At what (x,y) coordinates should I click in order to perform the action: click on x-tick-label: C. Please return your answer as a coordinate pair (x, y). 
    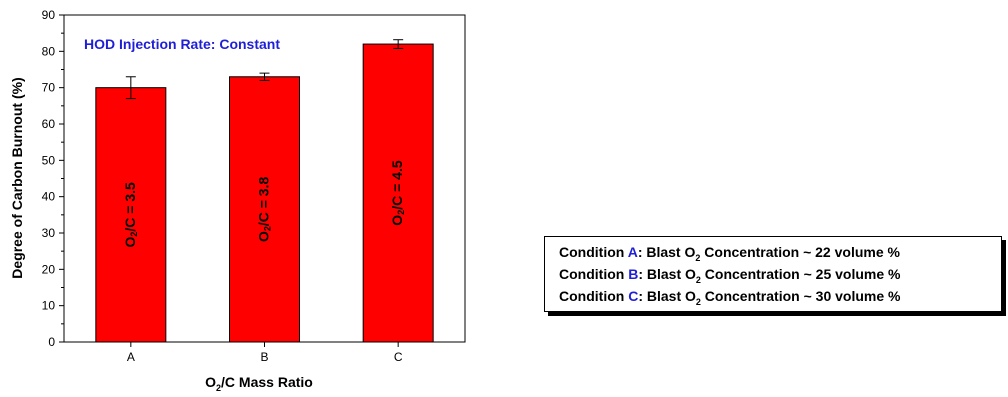
    Looking at the image, I should click on (398, 357).